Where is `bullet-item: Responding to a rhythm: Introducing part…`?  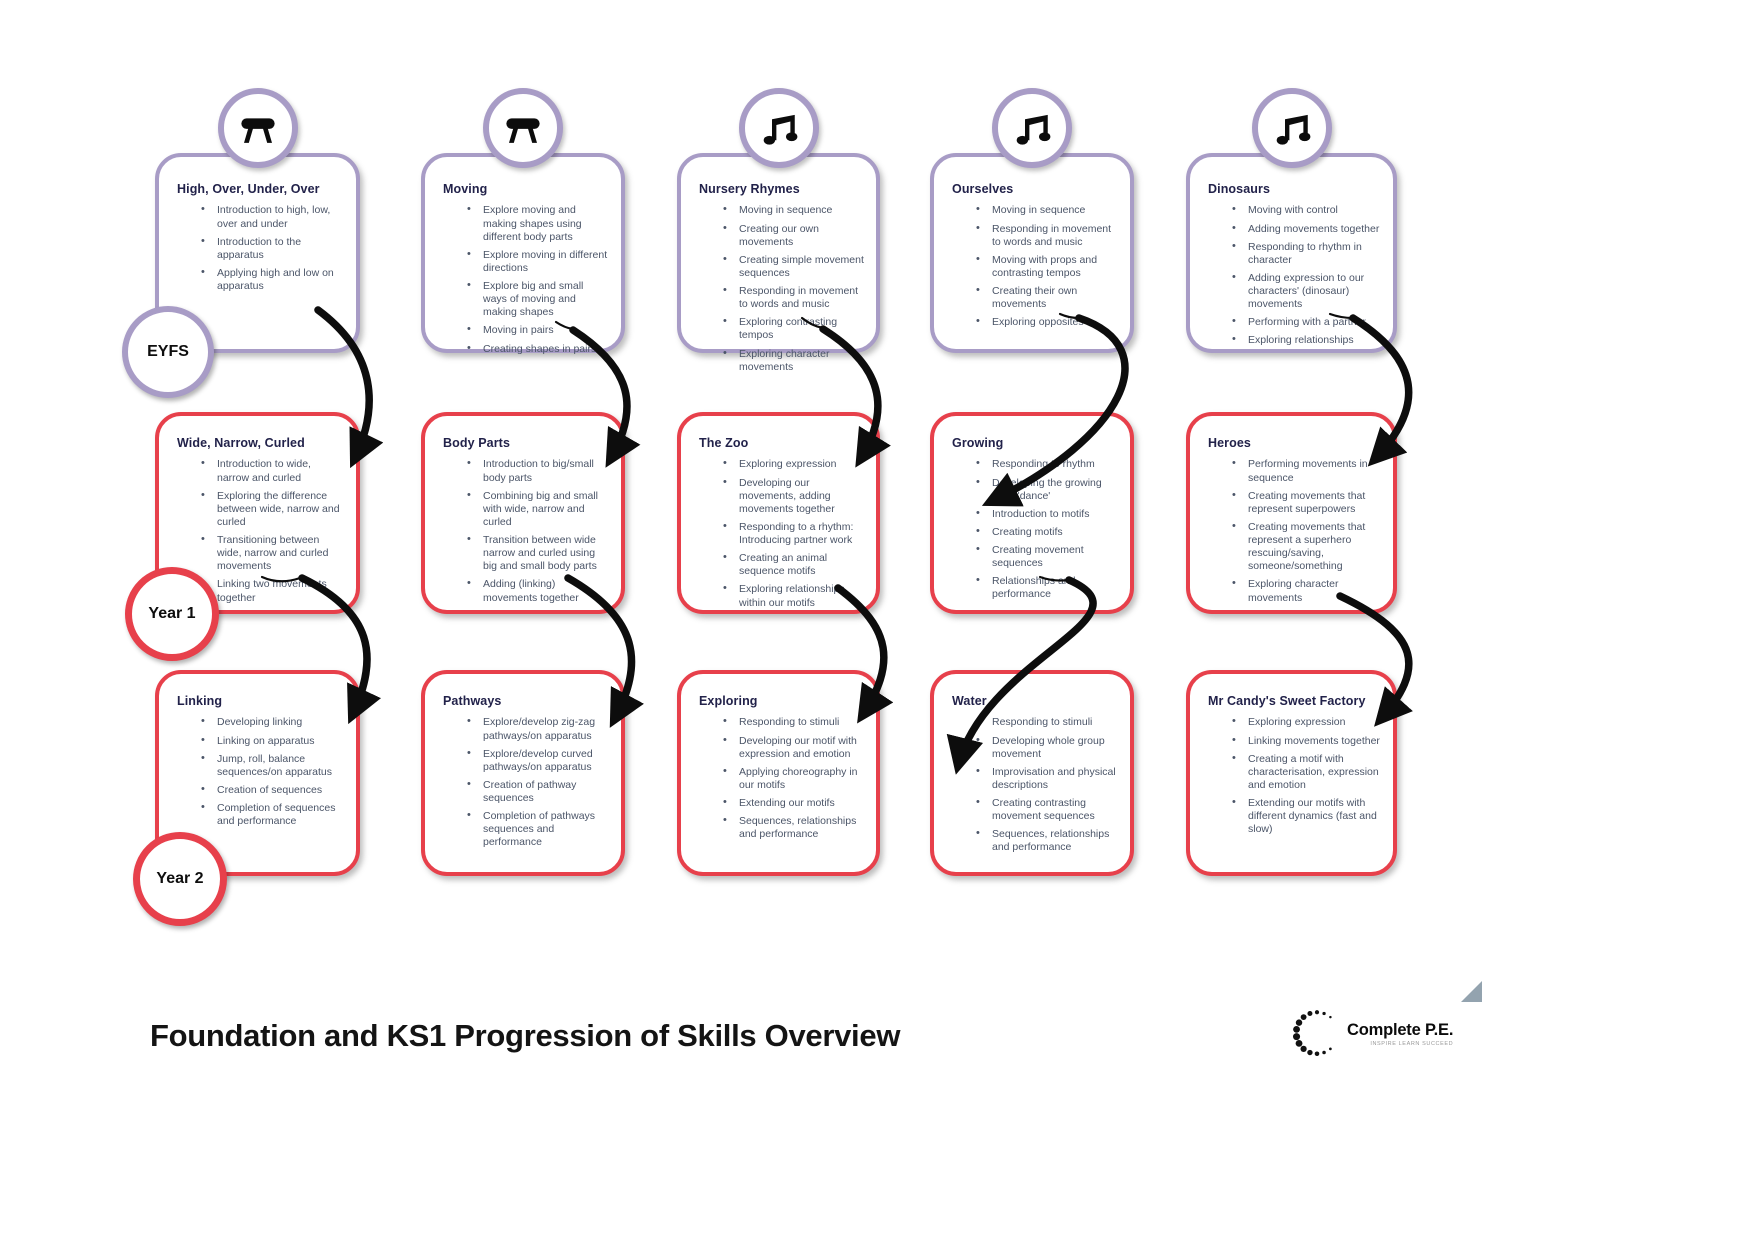
bullet-item: Responding to a rhythm: Introducing part… is located at coordinates (793, 533).